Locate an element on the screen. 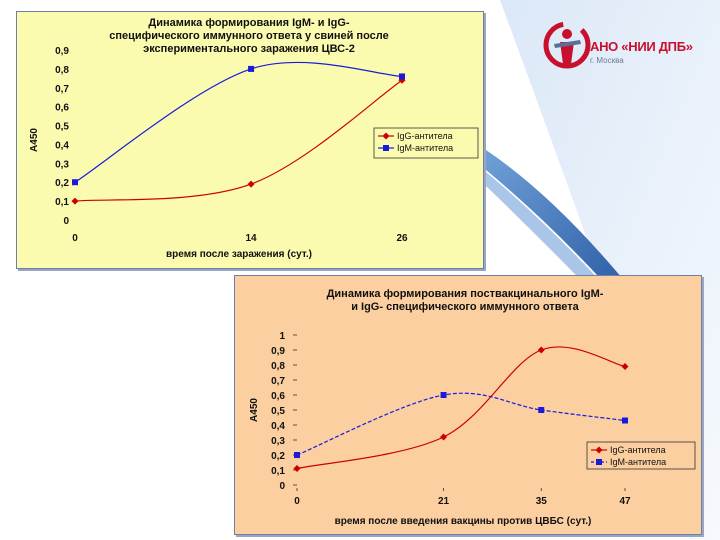  x-tick-label: 47 is located at coordinates (625, 501).